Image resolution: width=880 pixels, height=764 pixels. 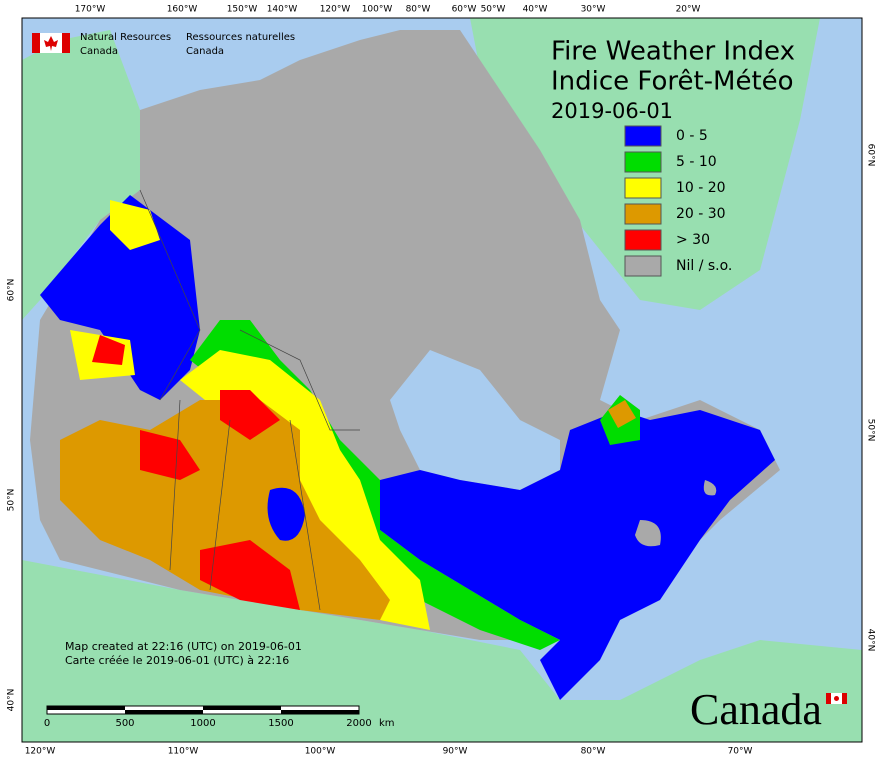 I want to click on title-fr: Indice Forêt-Météo, so click(x=672, y=82).